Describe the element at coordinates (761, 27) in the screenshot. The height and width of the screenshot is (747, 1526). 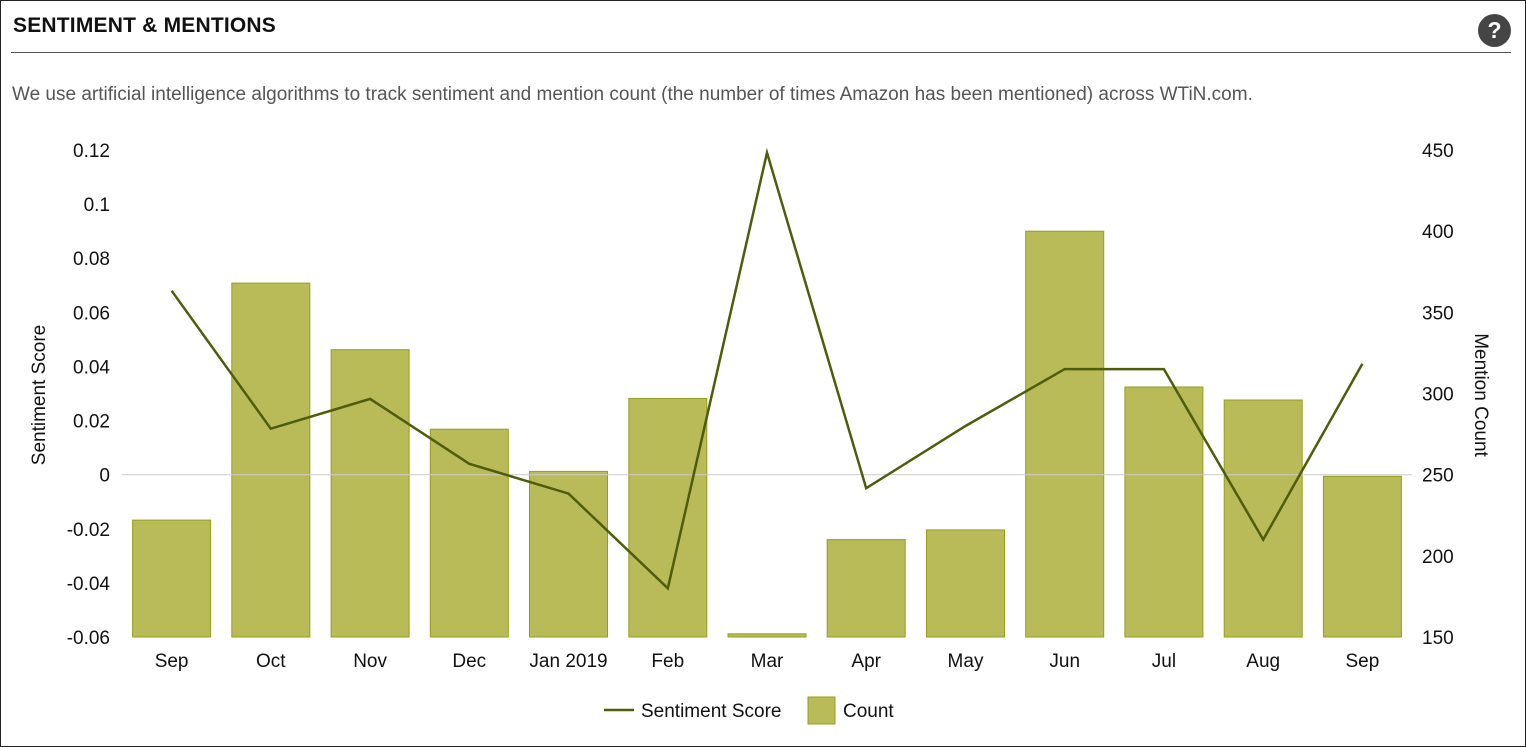
I see `panel-header: SENTIMENT & MENTIONS ?` at that location.